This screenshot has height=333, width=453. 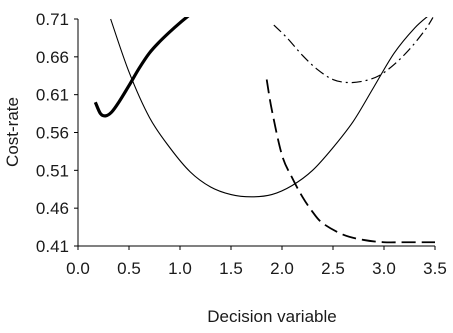 What do you see at coordinates (231, 268) in the screenshot?
I see `x-tick-label: 1.5` at bounding box center [231, 268].